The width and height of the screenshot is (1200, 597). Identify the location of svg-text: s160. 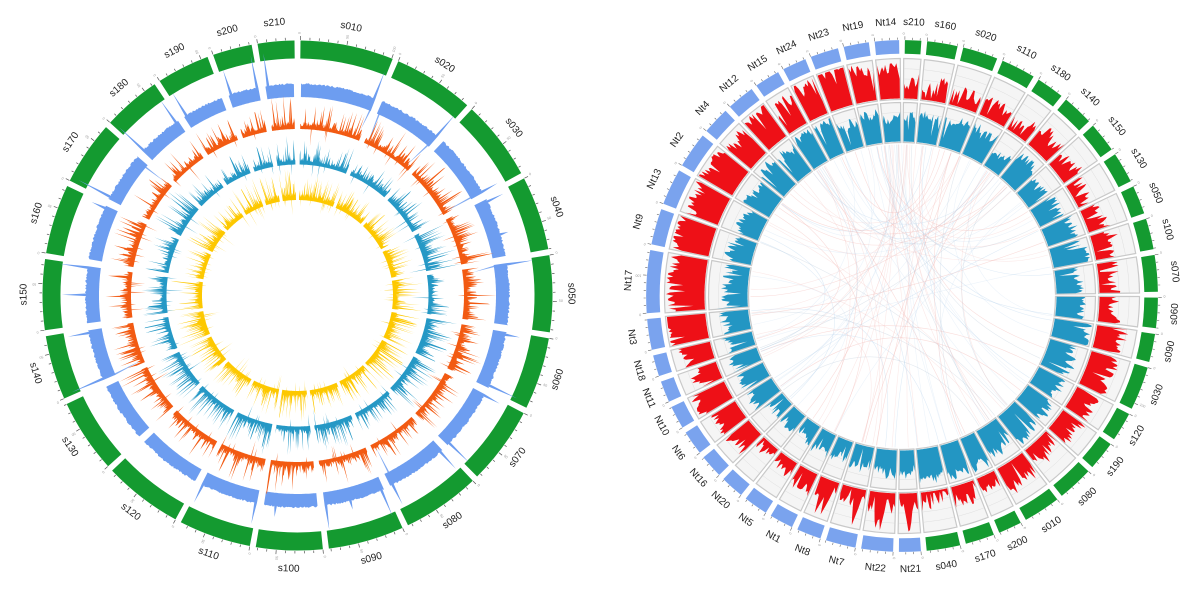
(946, 26).